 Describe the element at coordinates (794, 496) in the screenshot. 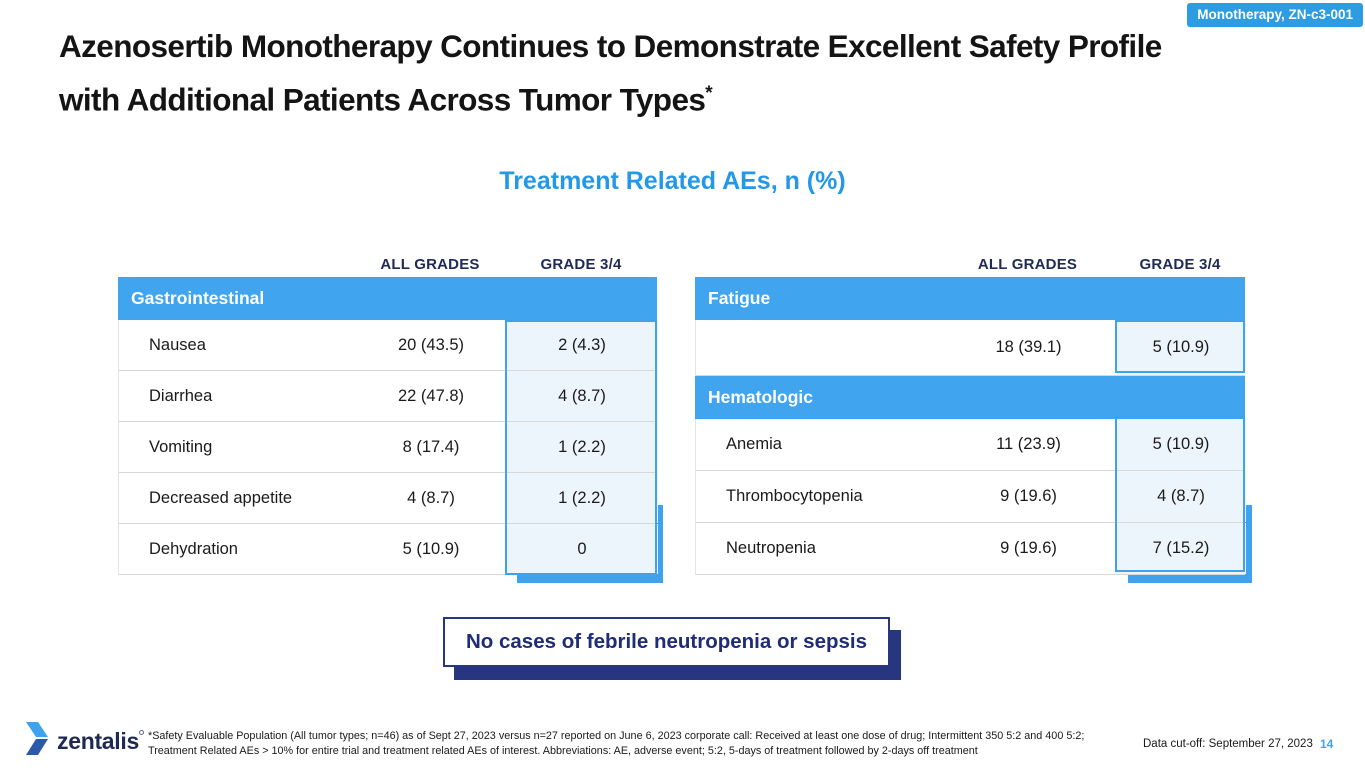

I see `ae-label: Thrombocytopenia` at that location.